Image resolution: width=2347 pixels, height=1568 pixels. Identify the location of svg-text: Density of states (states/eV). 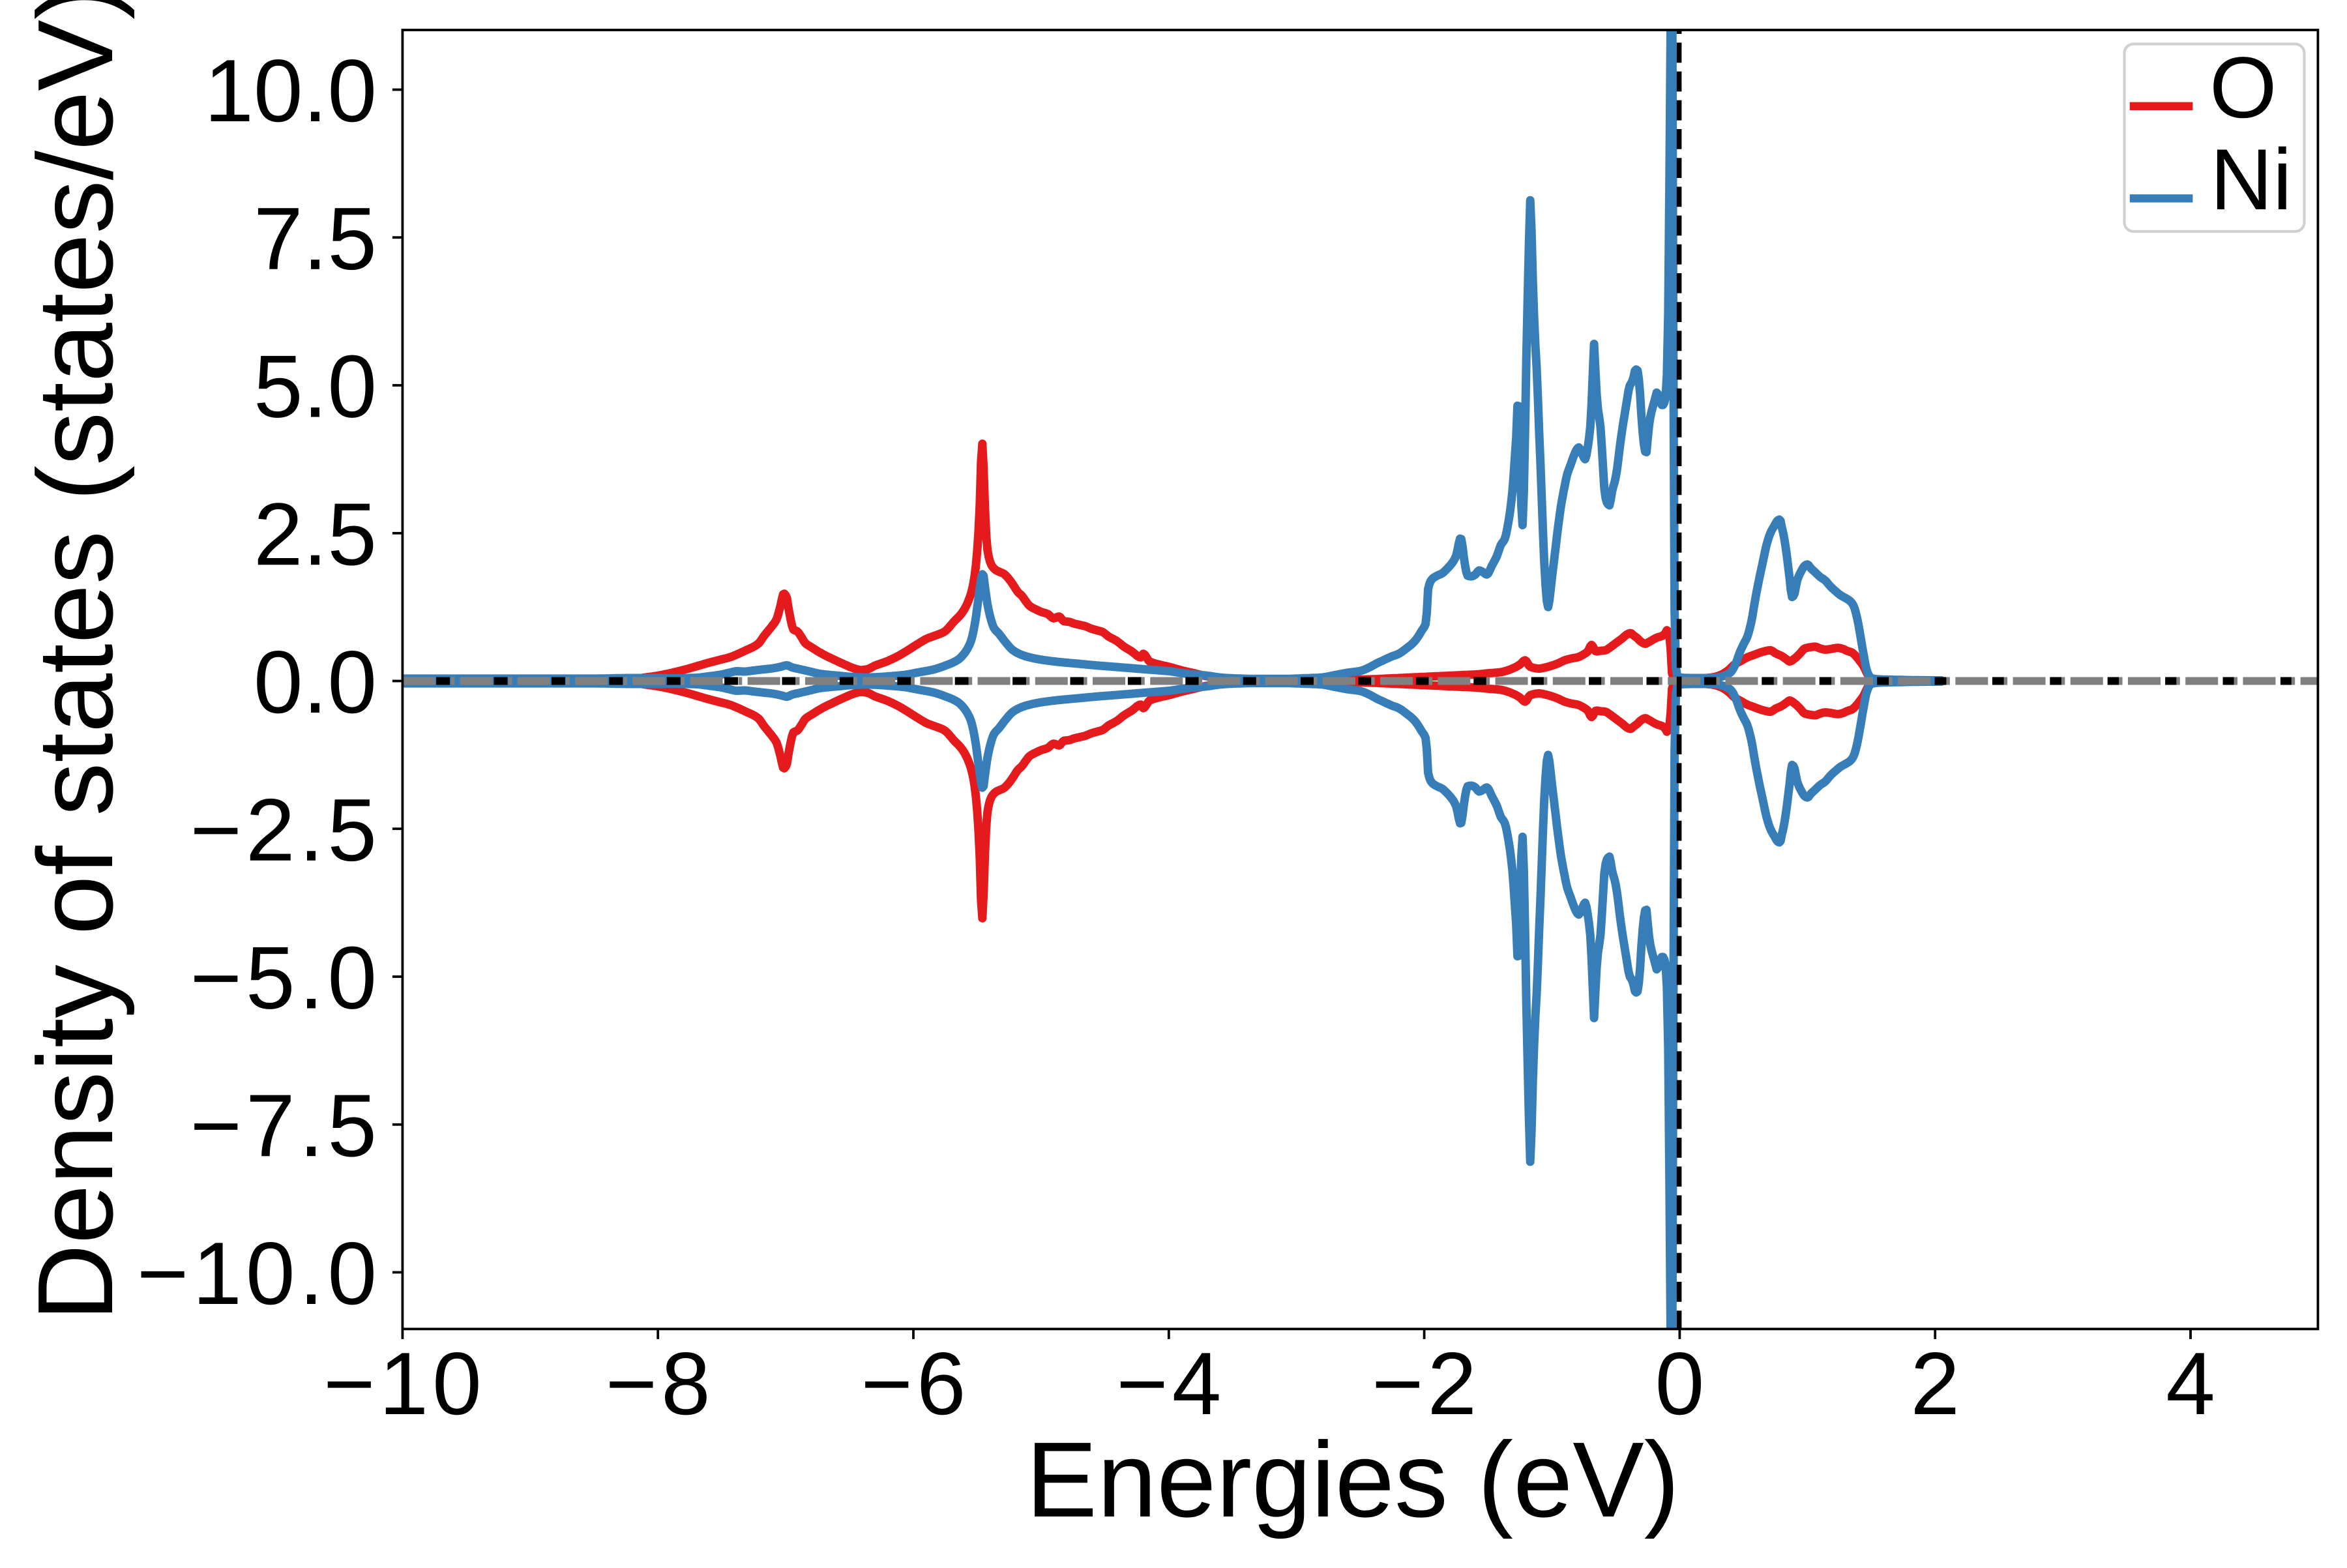
(75, 661).